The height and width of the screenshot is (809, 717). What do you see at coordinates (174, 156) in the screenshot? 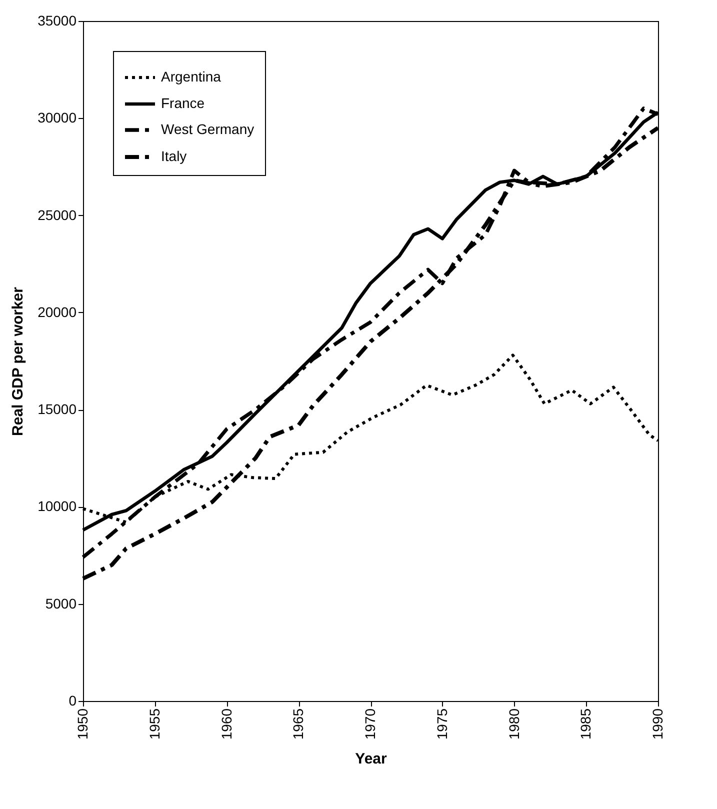
I see `legend-label: Italy` at bounding box center [174, 156].